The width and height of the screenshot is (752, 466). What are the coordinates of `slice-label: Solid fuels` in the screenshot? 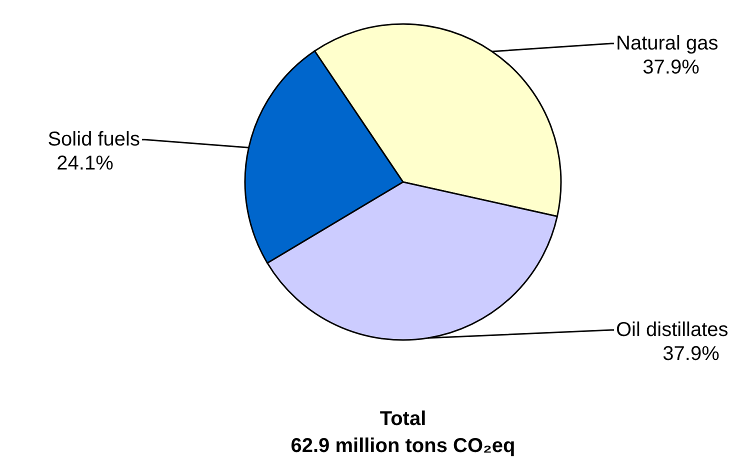 It's located at (94, 139).